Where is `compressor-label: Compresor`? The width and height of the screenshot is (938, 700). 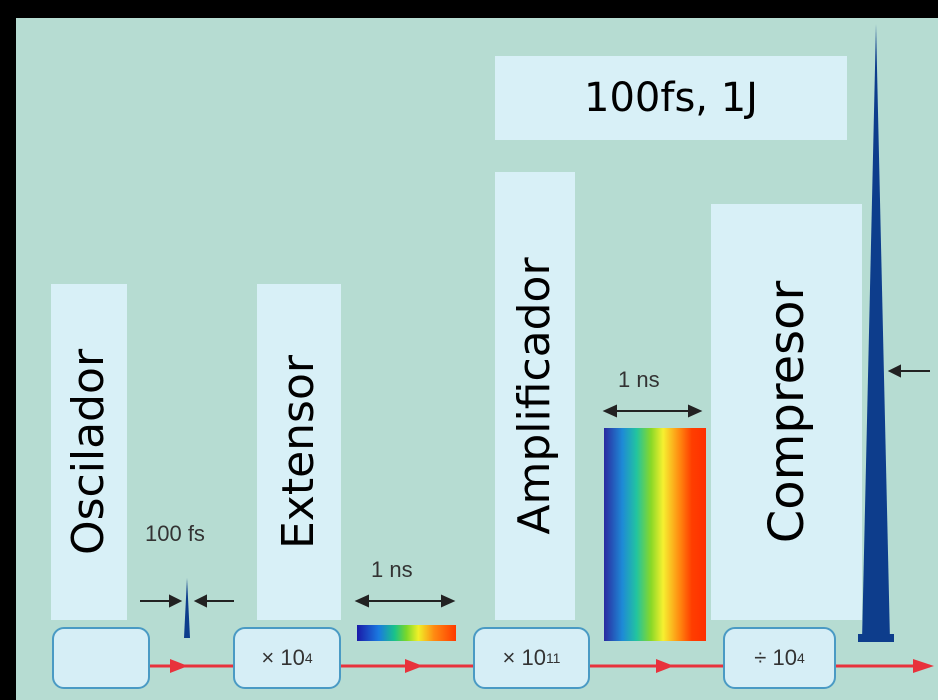
compressor-label: Compresor is located at coordinates (786, 412).